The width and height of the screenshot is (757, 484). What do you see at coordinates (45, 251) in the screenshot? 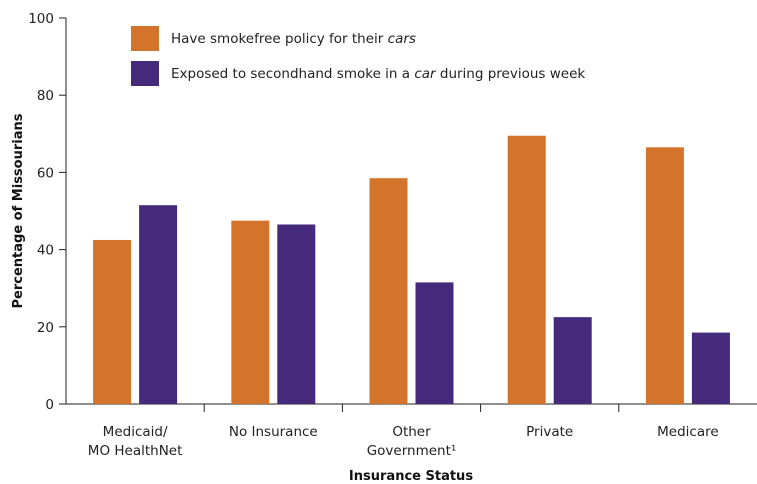
I see `y-tick-label: 40` at bounding box center [45, 251].